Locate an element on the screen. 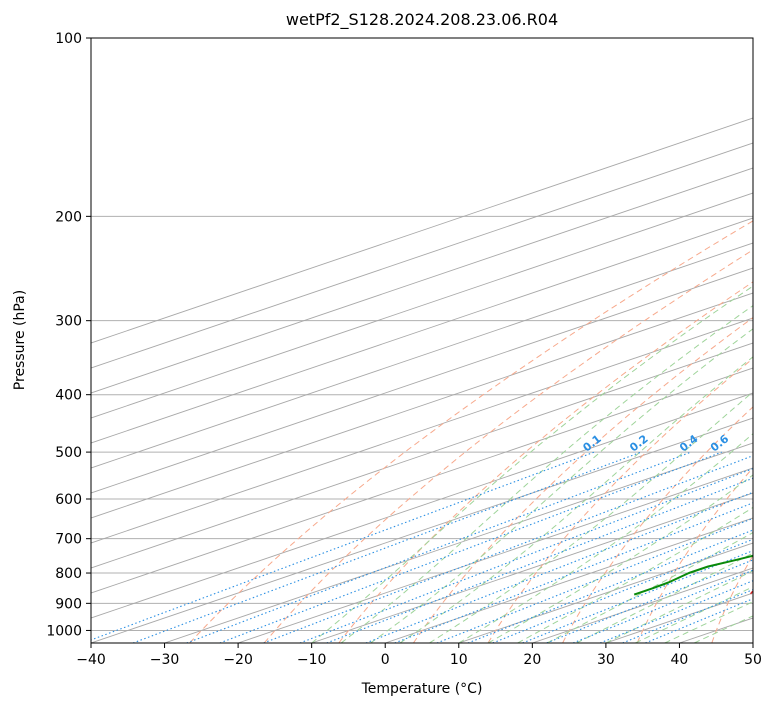 The height and width of the screenshot is (708, 775). y-tick-label: 1000 is located at coordinates (64, 631).